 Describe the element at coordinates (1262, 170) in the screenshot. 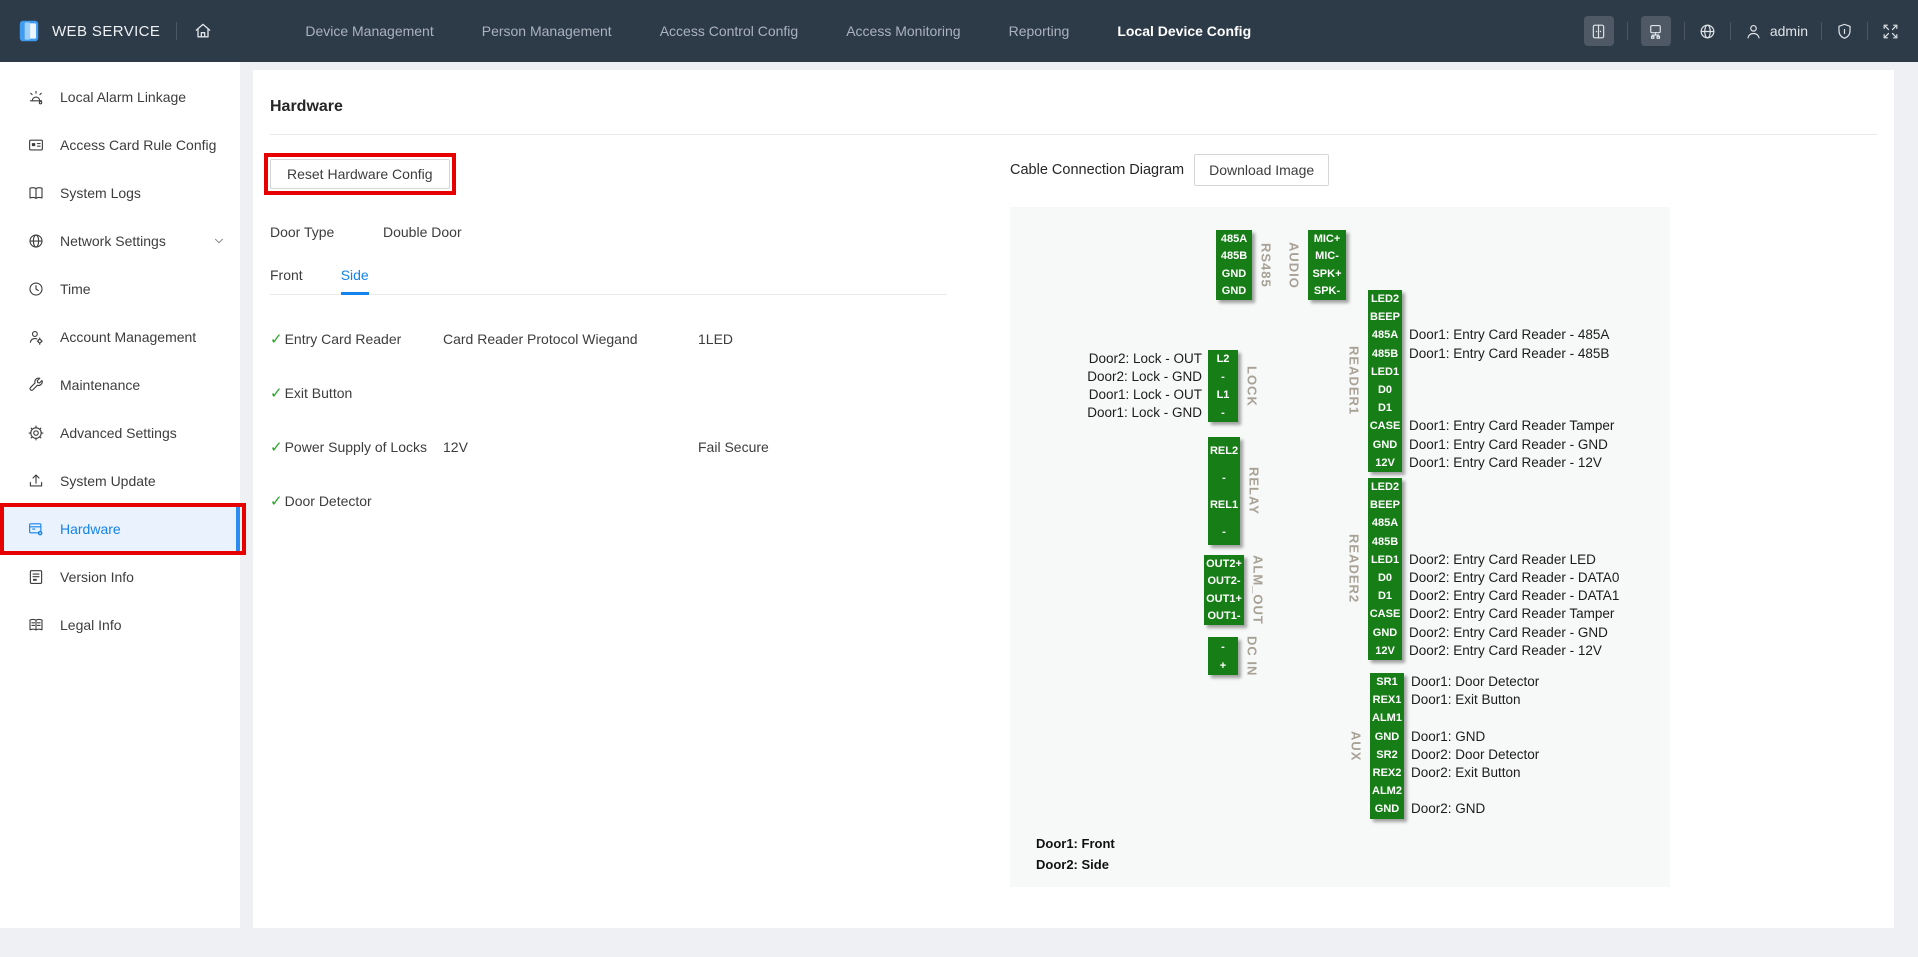

I see `download-image-button: Download Image` at that location.